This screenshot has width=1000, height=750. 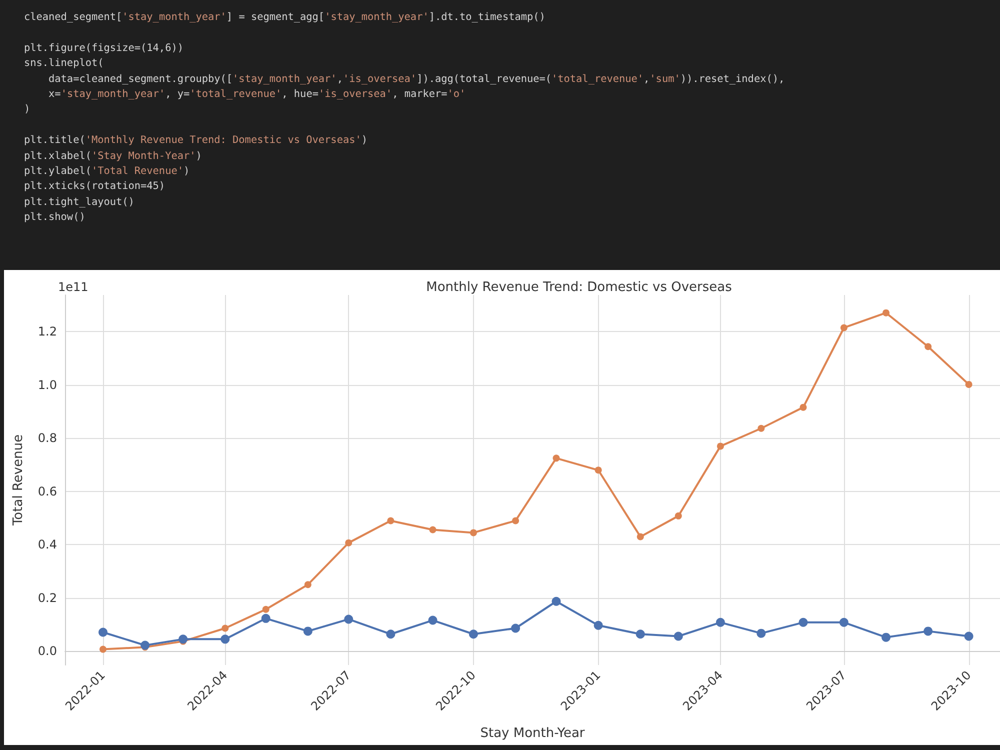 I want to click on y-tick-label: 0.4, so click(x=47, y=545).